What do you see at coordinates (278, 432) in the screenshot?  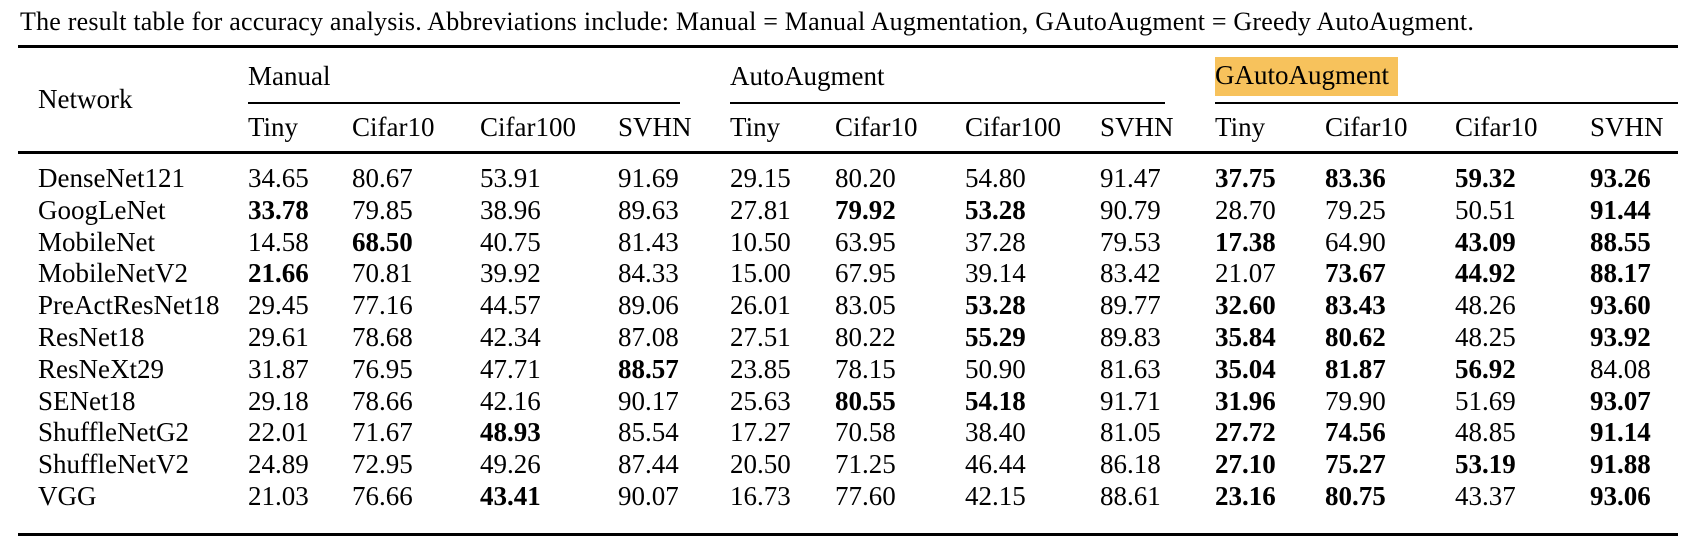 I see `value-cell: 22.01` at bounding box center [278, 432].